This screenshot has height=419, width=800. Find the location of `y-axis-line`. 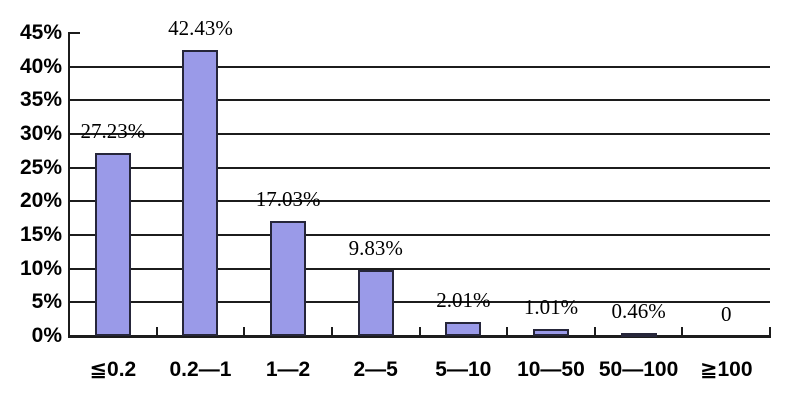

y-axis-line is located at coordinates (69, 185).